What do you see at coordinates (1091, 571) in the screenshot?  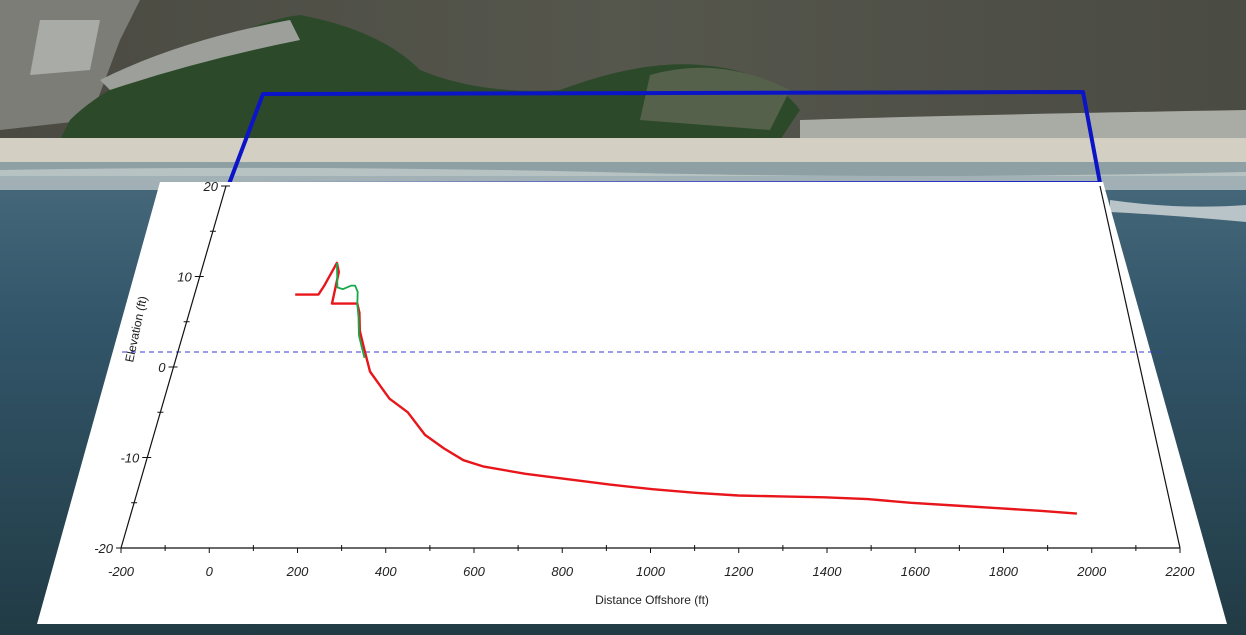 I see `x-tick-label: 2000` at bounding box center [1091, 571].